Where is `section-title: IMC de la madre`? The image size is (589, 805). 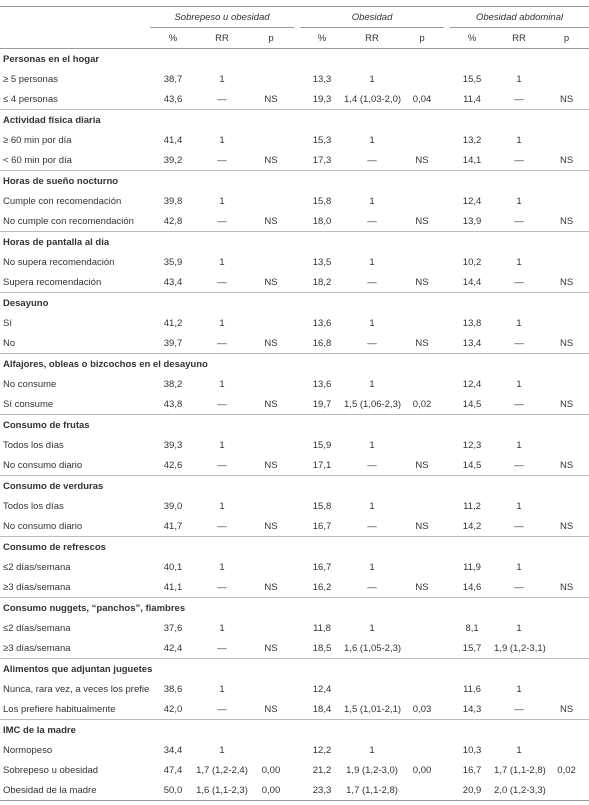 section-title: IMC de la madre is located at coordinates (294, 729).